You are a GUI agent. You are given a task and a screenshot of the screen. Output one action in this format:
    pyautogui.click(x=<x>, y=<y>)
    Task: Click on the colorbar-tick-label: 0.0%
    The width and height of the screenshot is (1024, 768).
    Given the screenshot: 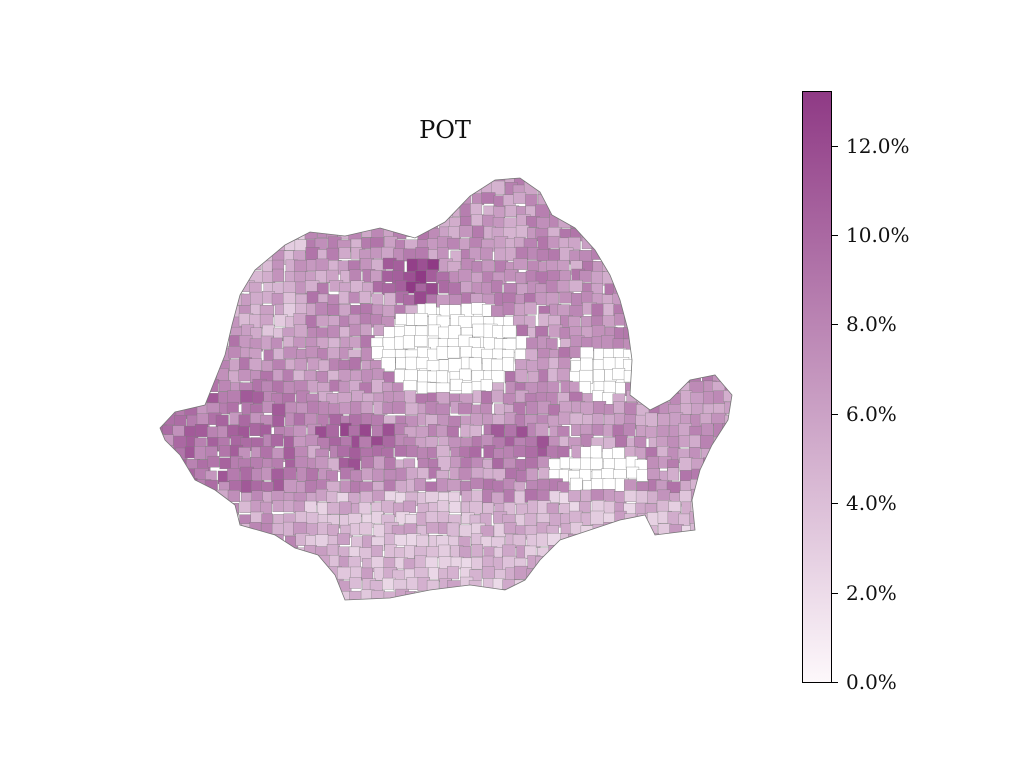 What is the action you would take?
    pyautogui.click(x=871, y=682)
    